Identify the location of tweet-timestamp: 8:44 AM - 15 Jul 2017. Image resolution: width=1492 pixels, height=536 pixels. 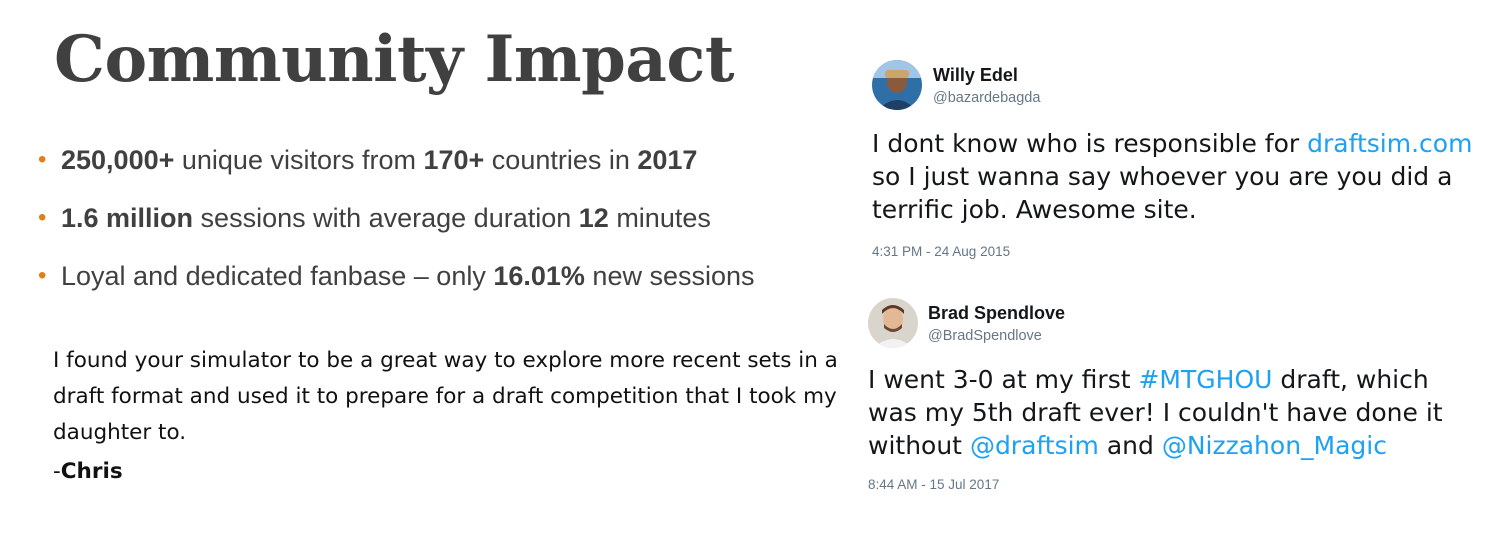
(934, 484).